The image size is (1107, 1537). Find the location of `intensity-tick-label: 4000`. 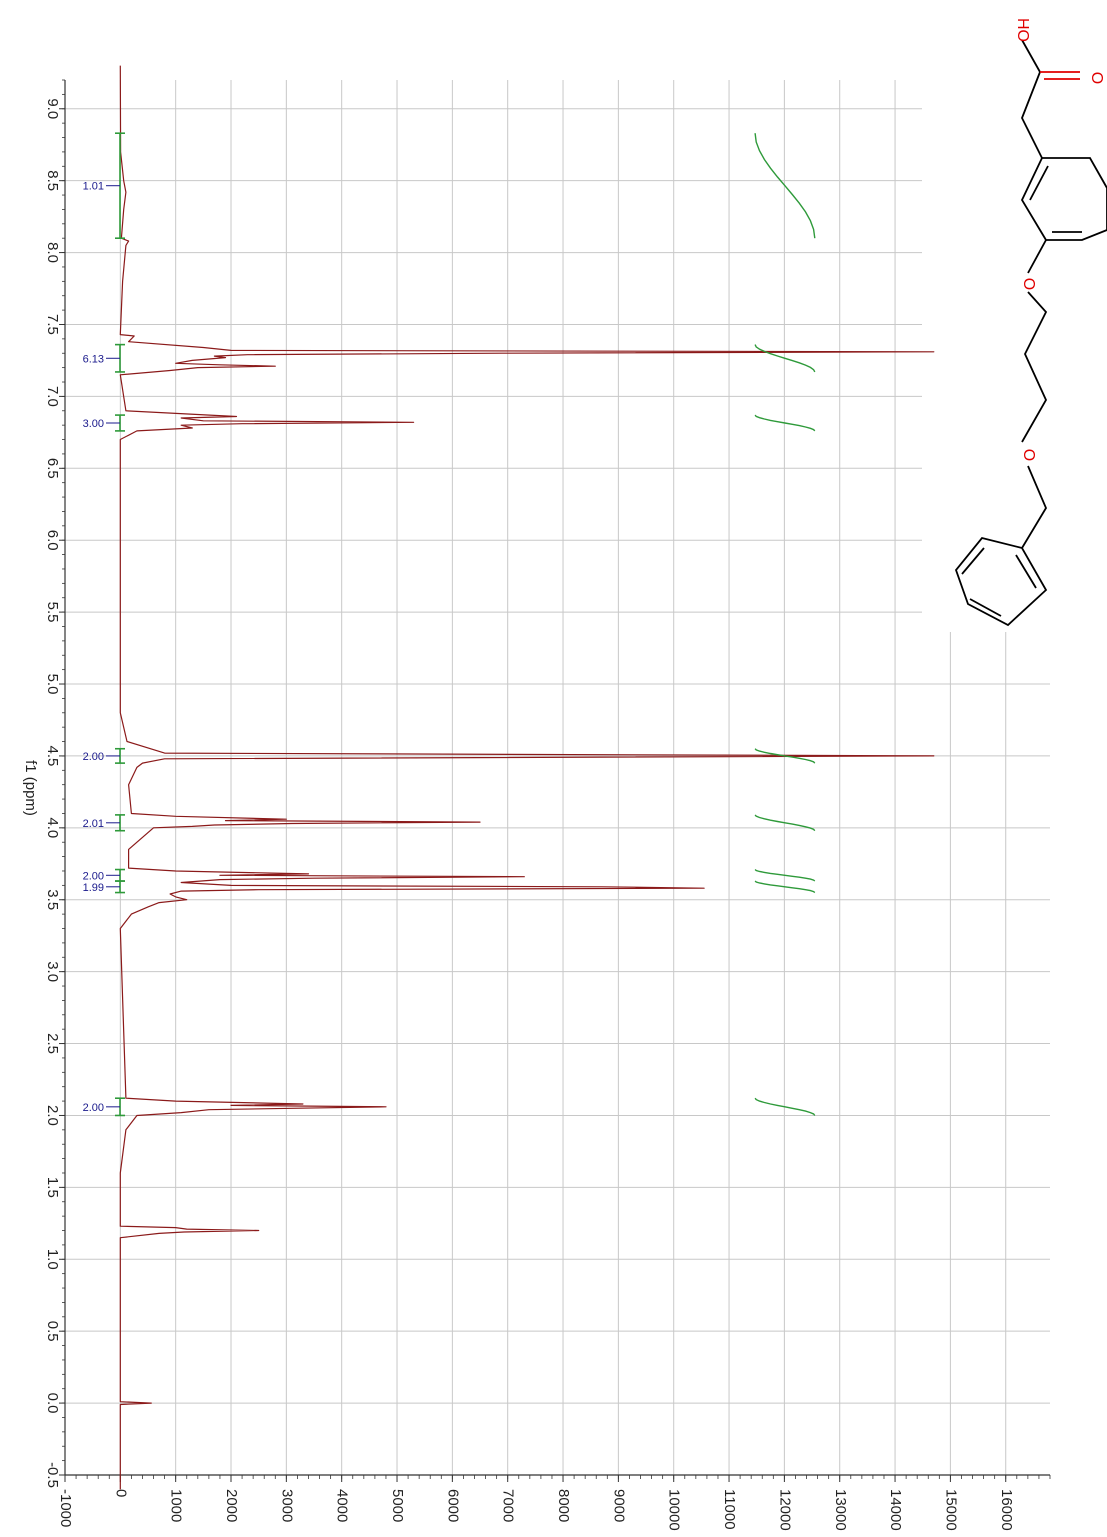

intensity-tick-label: 4000 is located at coordinates (342, 1505).